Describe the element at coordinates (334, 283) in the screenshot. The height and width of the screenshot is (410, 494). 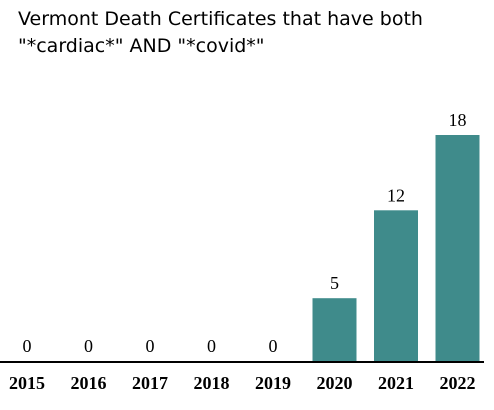
I see `value-label-2020: 5` at that location.